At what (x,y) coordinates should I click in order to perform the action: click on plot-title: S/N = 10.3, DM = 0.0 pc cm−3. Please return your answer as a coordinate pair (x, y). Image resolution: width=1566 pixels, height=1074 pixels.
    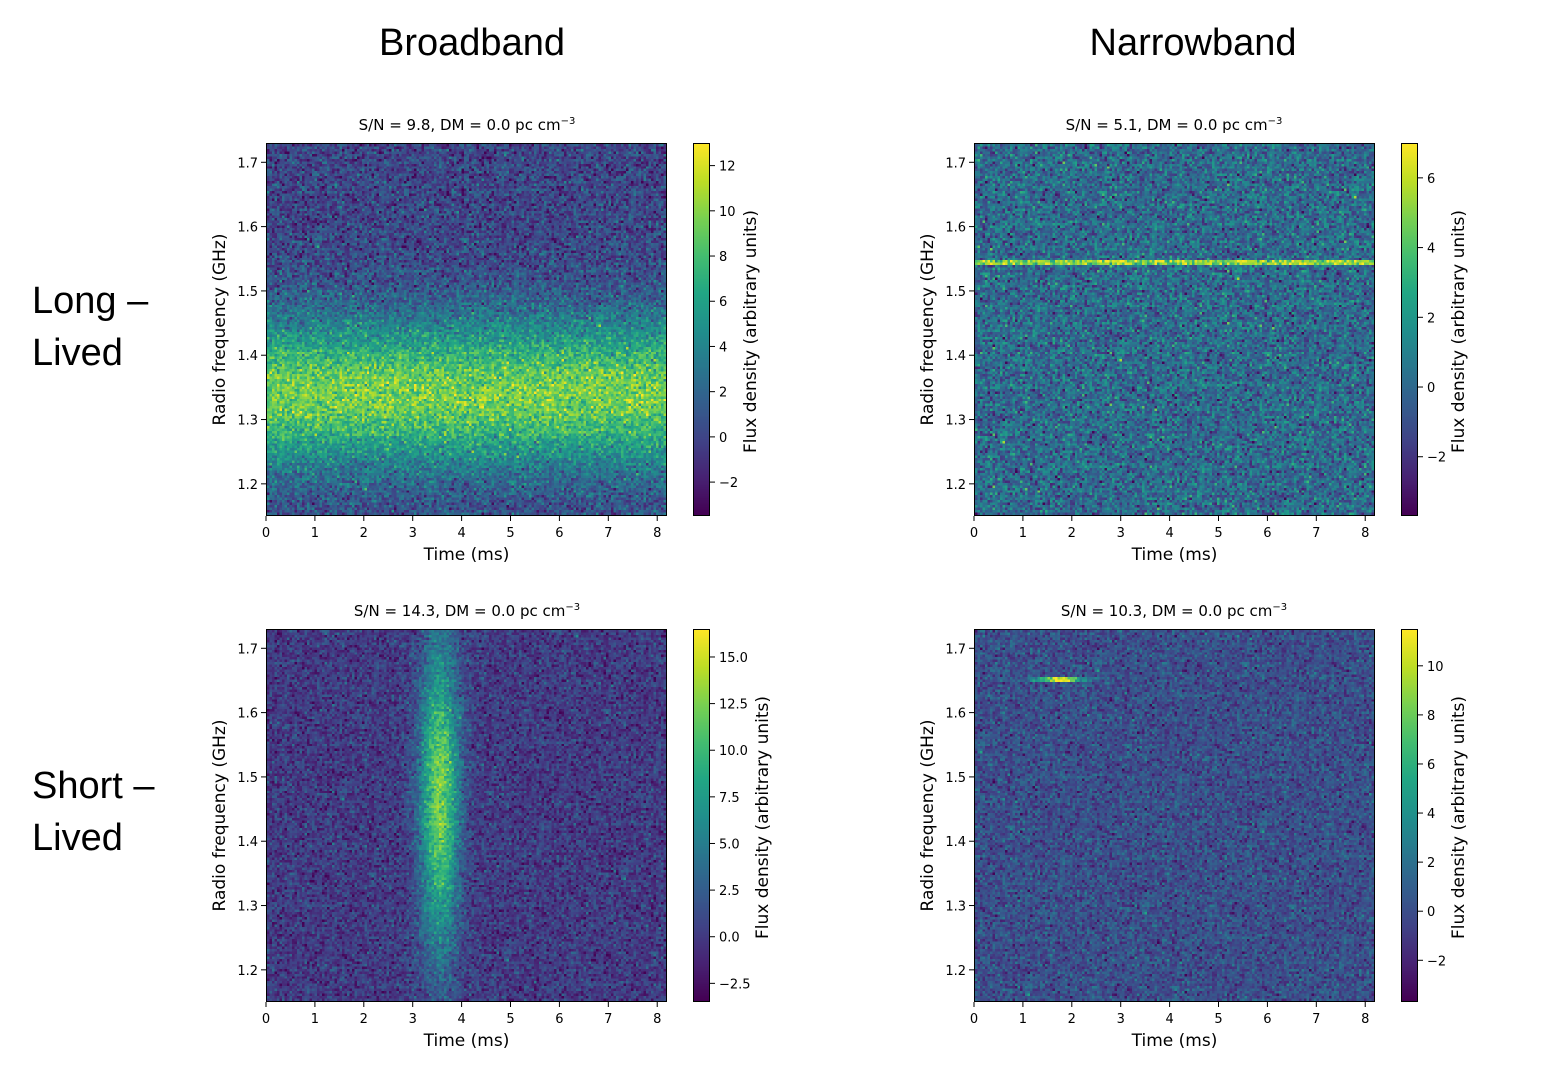
    Looking at the image, I should click on (1174, 611).